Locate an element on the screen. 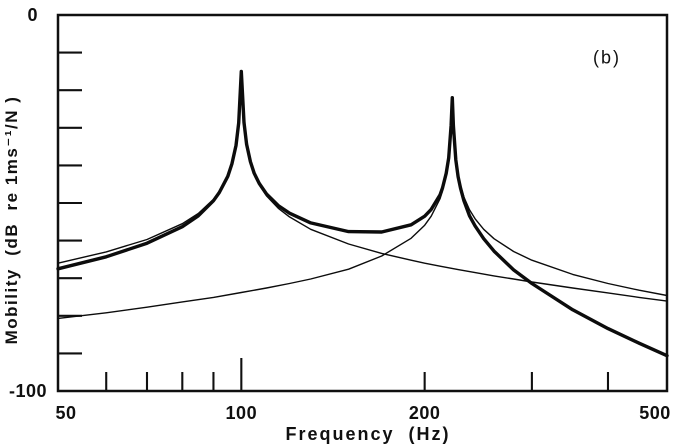  x-axis-title: Frequency (Hz) is located at coordinates (368, 434).